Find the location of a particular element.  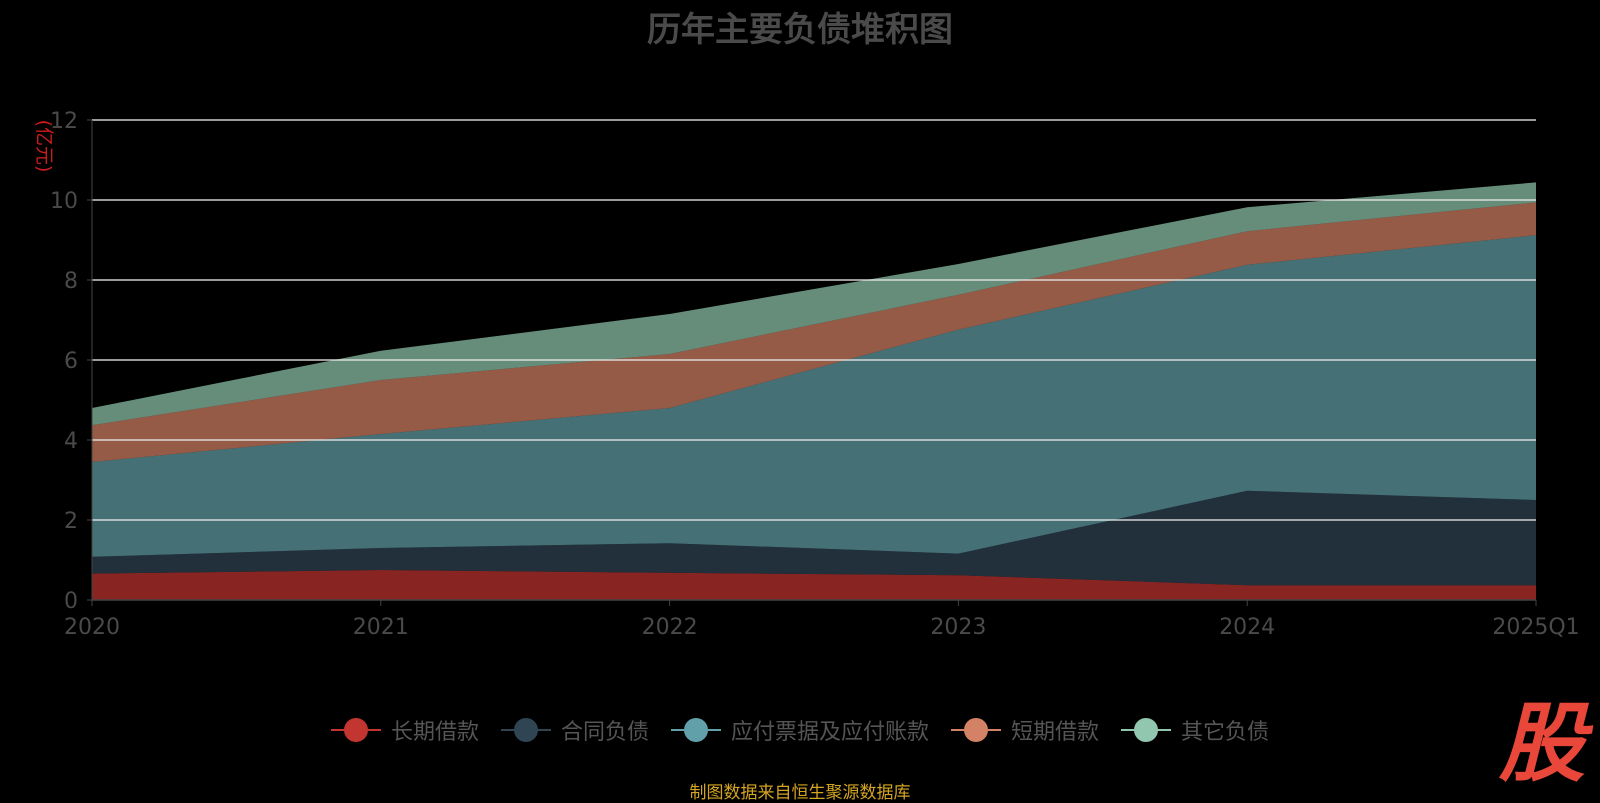

x-tick-label-5: 2025Q1 is located at coordinates (1535, 627).